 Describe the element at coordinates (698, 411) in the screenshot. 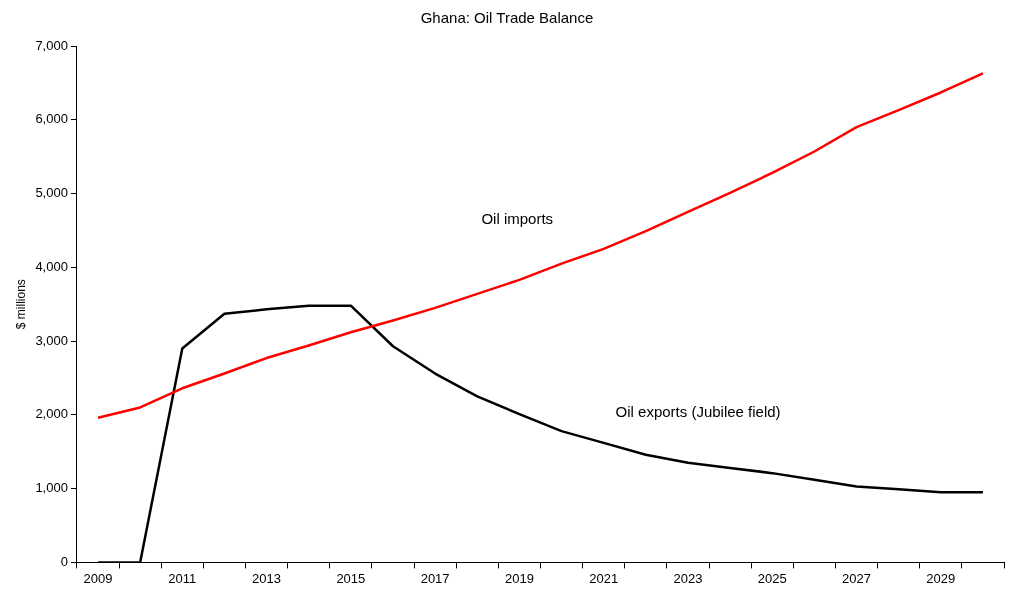

I see `series-label: Oil exports (Jubilee field)` at that location.